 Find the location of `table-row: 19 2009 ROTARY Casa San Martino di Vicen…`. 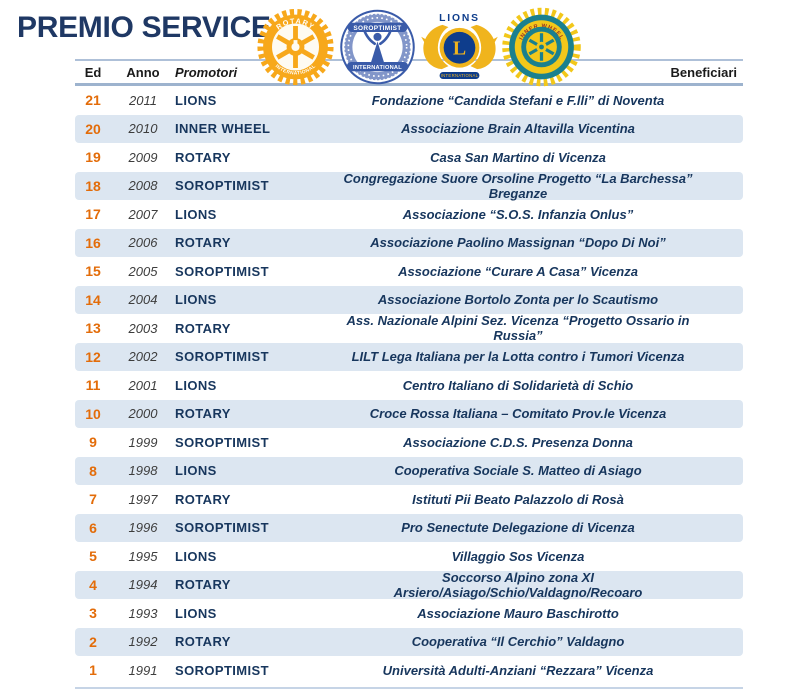

table-row: 19 2009 ROTARY Casa San Martino di Vicen… is located at coordinates (409, 157).